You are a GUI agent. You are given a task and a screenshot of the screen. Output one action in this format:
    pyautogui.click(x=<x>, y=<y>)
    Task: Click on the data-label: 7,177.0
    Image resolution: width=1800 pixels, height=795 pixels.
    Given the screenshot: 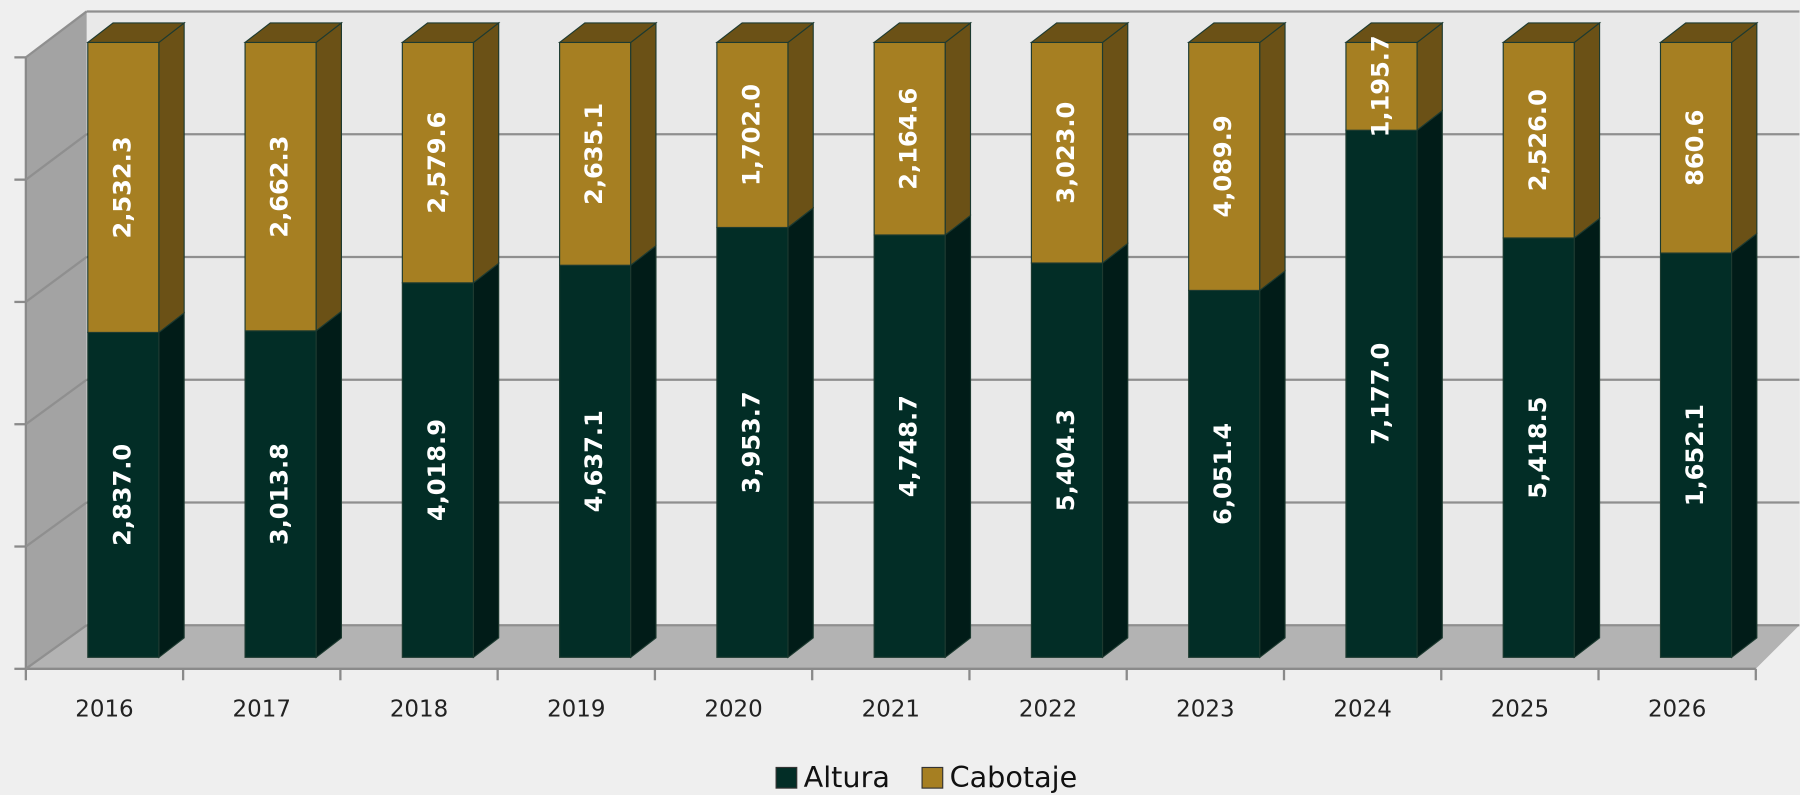 What is the action you would take?
    pyautogui.click(x=1381, y=394)
    